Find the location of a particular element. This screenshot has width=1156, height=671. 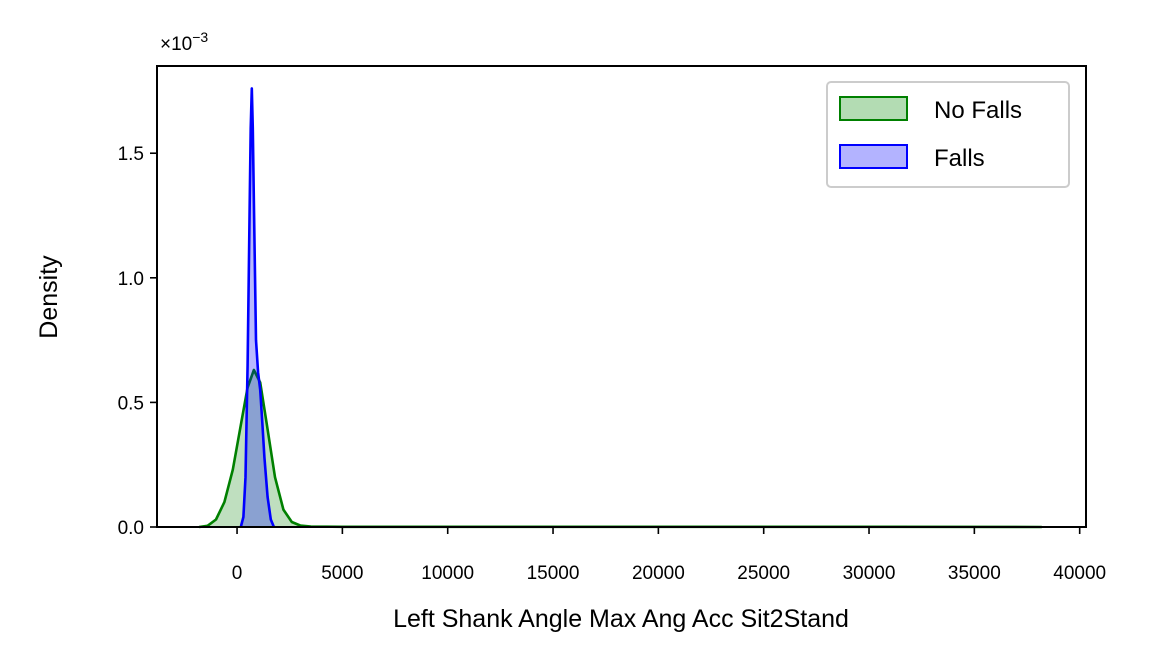

legend-swatch-falls is located at coordinates (873, 156).